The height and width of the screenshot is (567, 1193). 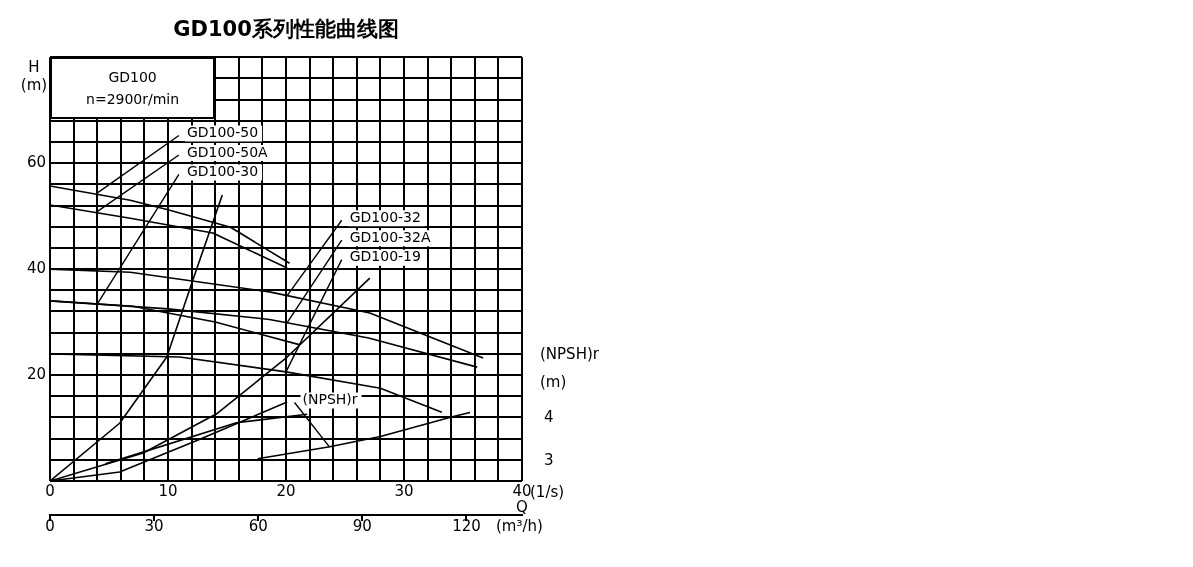 I want to click on y2-axis-title: (NPSH)r (m), so click(x=570, y=367).